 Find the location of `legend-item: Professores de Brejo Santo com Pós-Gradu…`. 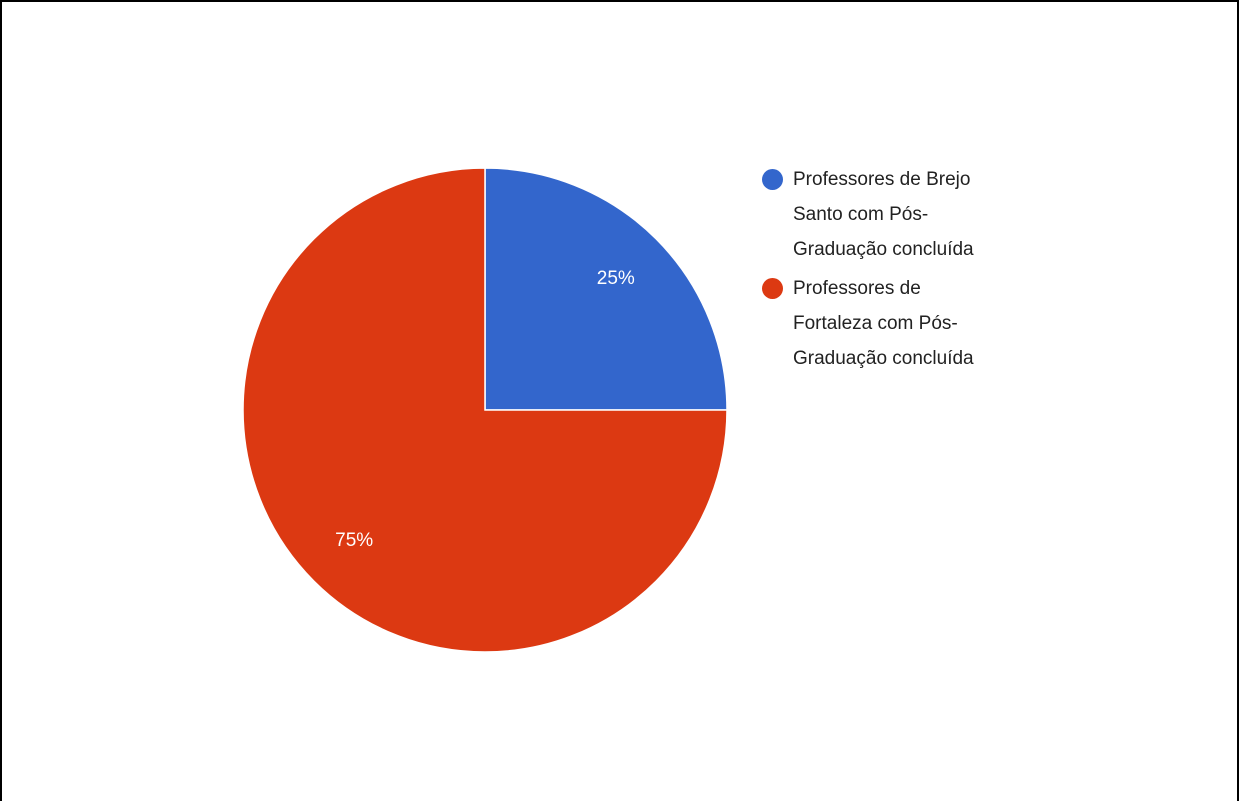

legend-item: Professores de Brejo Santo com Pós-Gradu… is located at coordinates (877, 214).